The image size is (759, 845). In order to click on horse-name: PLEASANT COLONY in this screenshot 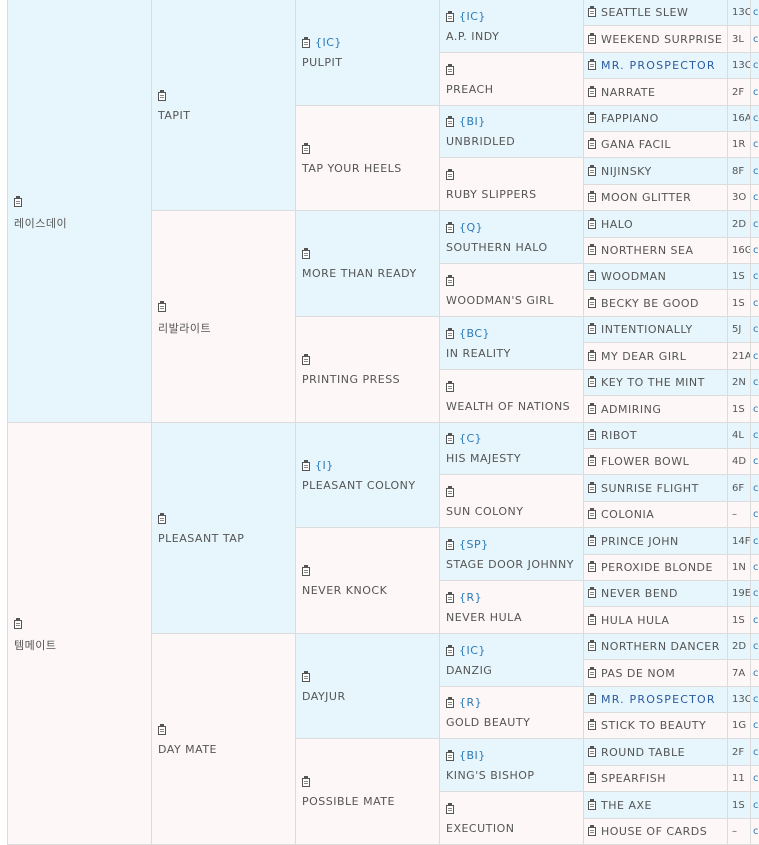, I will do `click(359, 485)`.